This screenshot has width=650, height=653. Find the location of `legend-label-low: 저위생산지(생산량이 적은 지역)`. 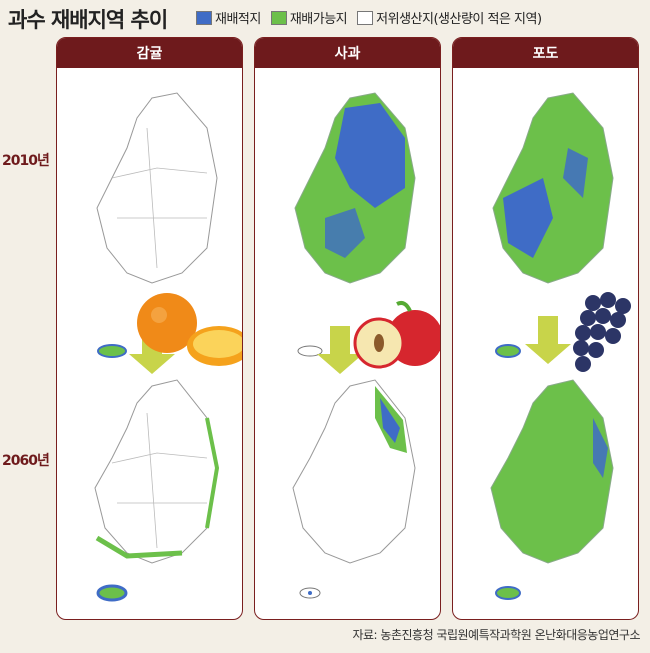

legend-label-low: 저위생산지(생산량이 적은 지역) is located at coordinates (459, 19).